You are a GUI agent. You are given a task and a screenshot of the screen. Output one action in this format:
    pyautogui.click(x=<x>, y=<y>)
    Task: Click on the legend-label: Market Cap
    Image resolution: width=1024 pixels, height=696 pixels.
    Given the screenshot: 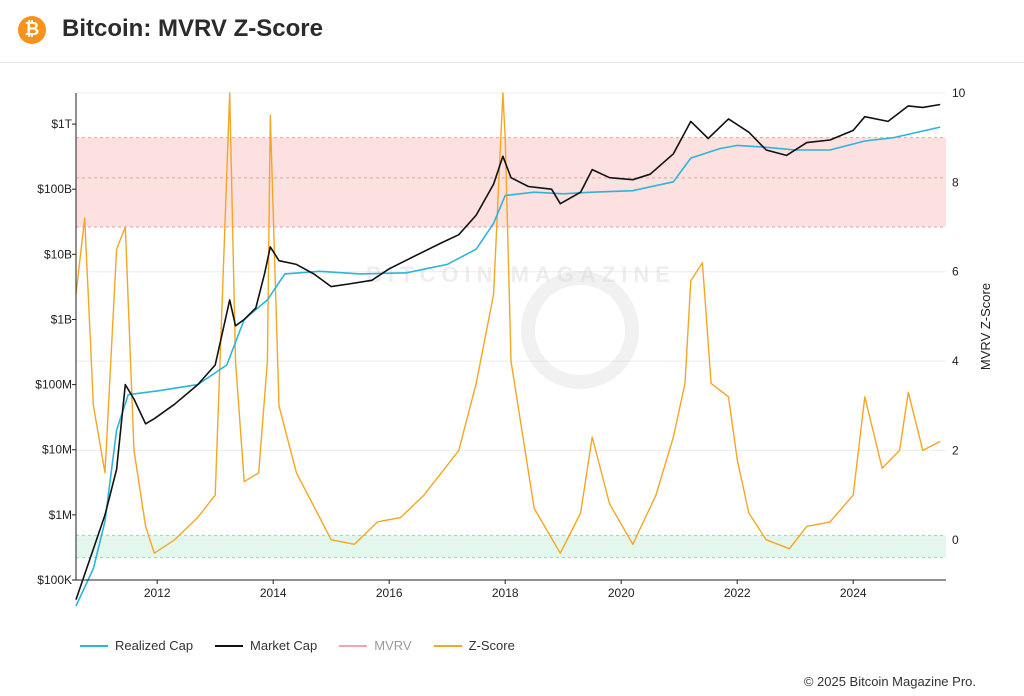 What is the action you would take?
    pyautogui.click(x=284, y=645)
    